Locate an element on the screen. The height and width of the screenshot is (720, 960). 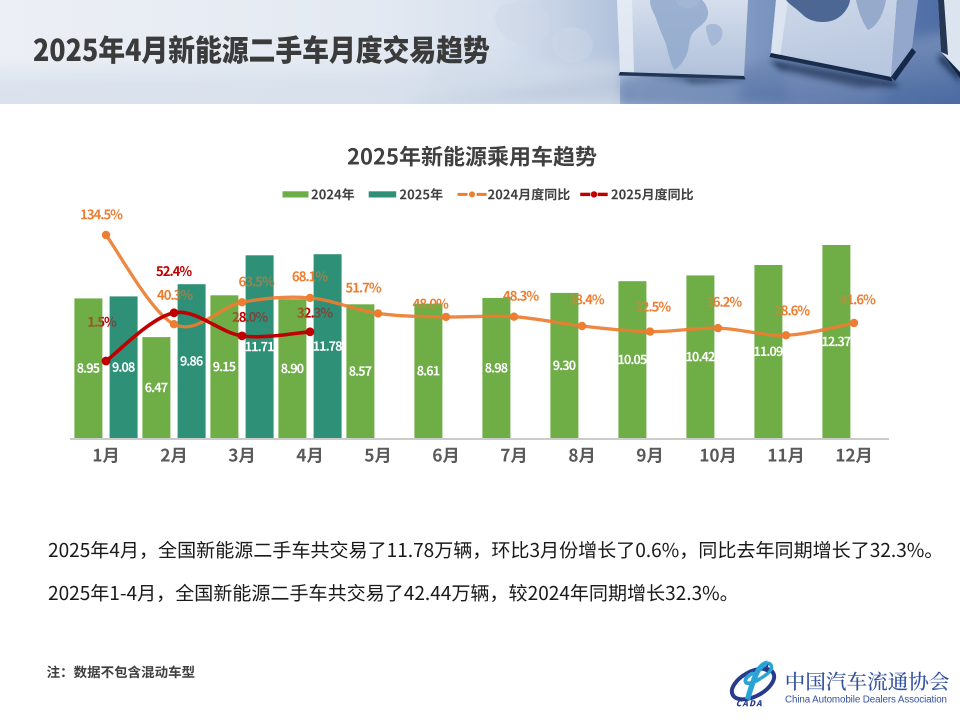
svg-text:China Automobile Dealers Assoc: China Automobile Dealers Association is located at coordinates (866, 700).